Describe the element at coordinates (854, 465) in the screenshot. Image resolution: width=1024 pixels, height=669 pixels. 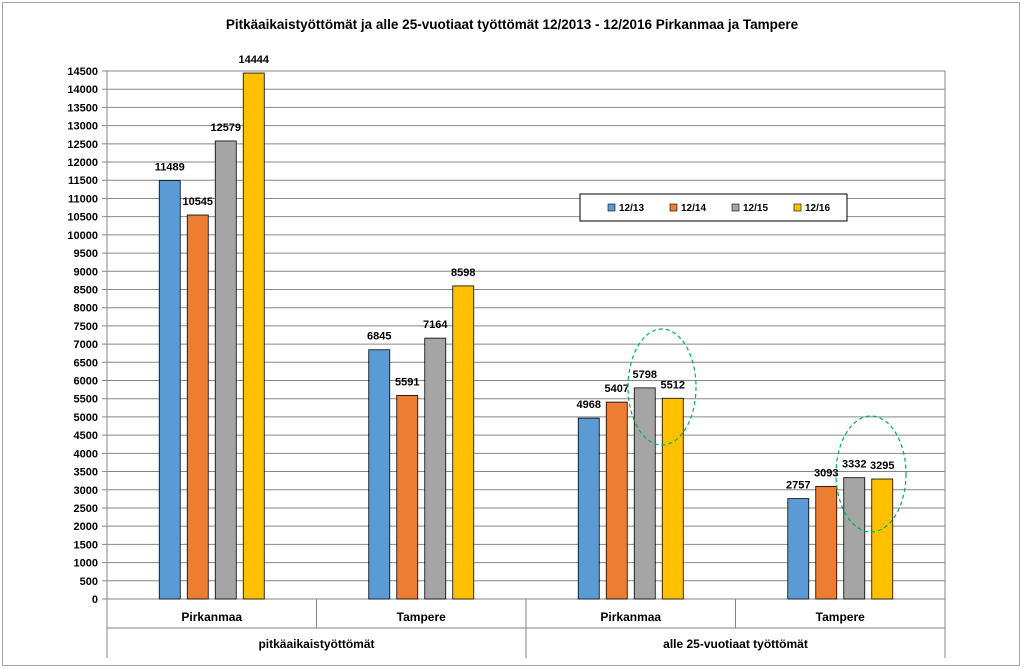
I see `data-label: 3332` at that location.